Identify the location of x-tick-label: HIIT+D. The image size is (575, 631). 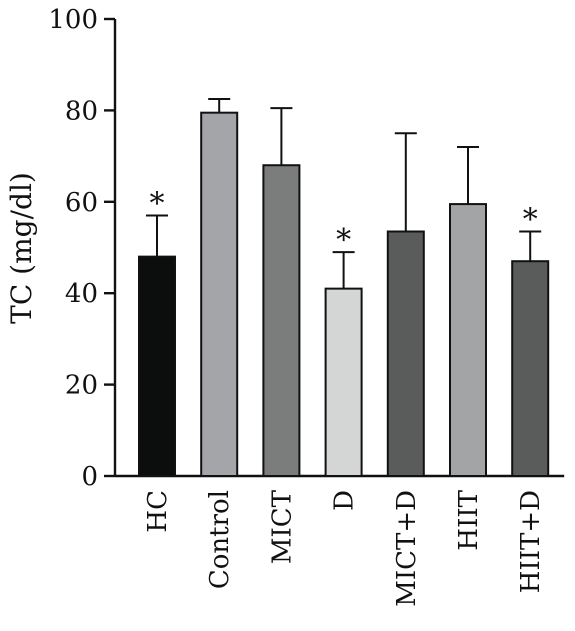
(531, 541).